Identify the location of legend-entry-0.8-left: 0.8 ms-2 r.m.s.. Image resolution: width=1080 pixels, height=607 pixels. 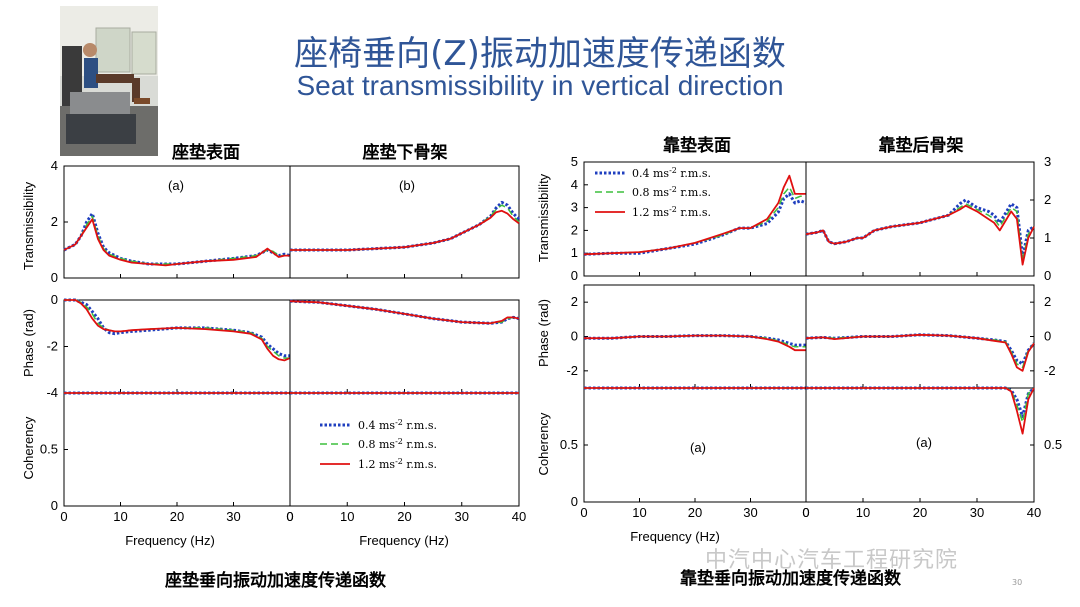
(397, 444).